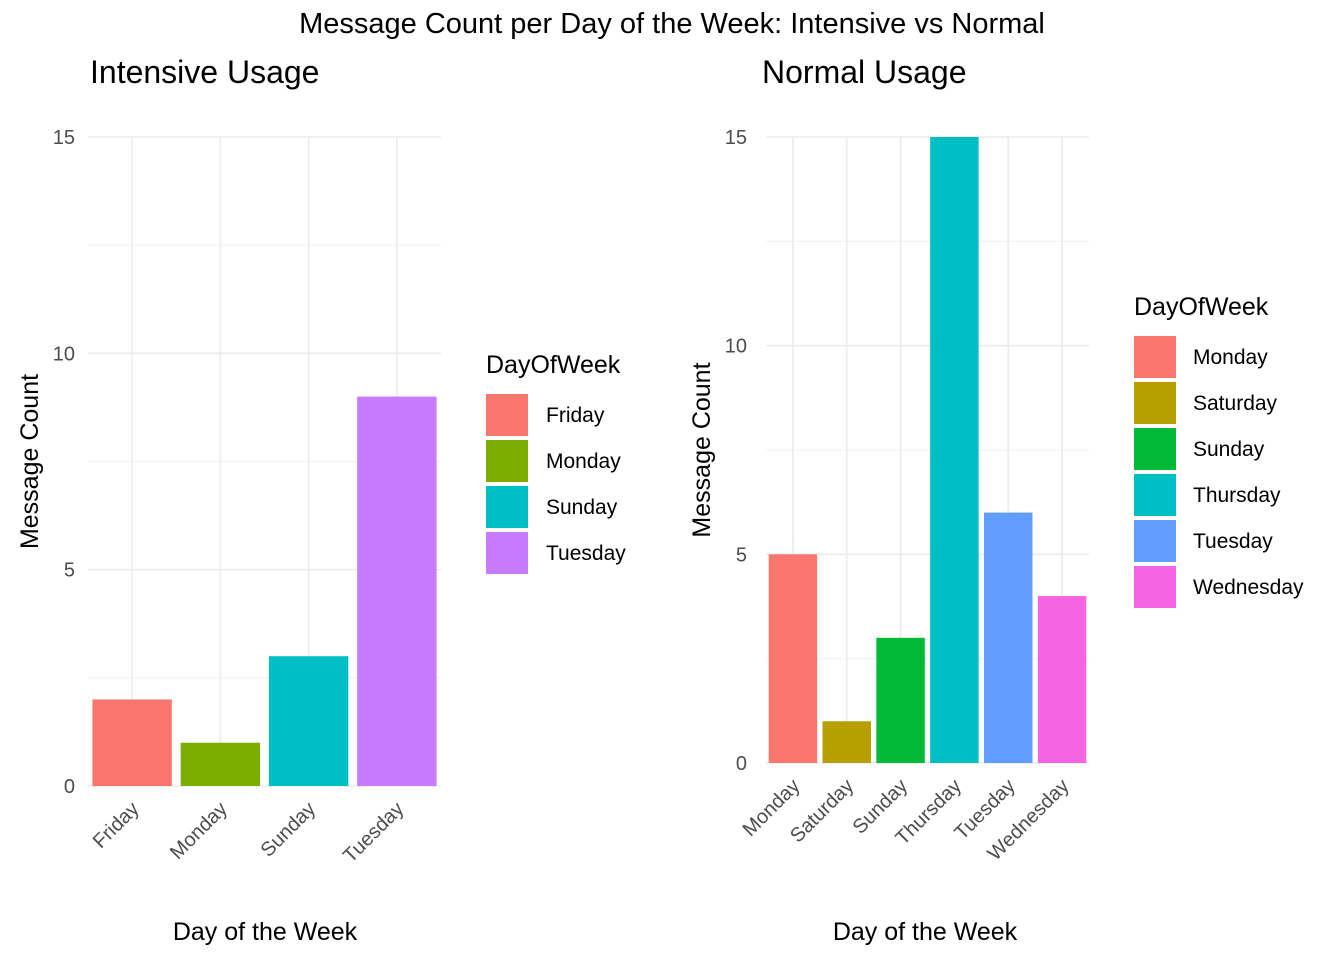 The width and height of the screenshot is (1344, 960). Describe the element at coordinates (373, 832) in the screenshot. I see `x-tick-label: Tuesday` at that location.